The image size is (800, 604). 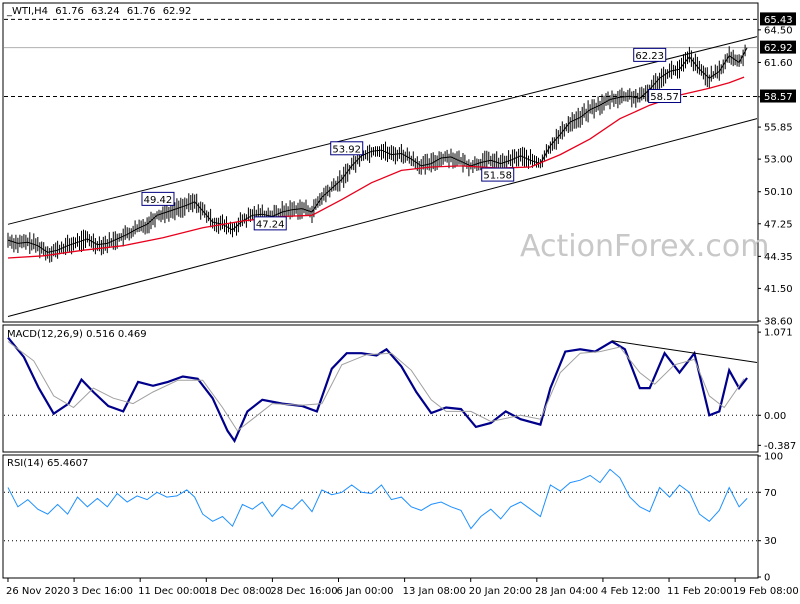 I want to click on symbol-label: _WTI,H4, so click(x=27, y=11).